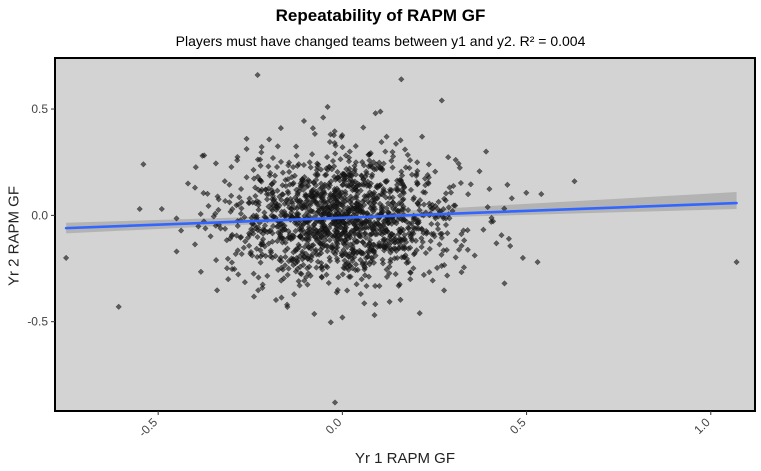 The height and width of the screenshot is (471, 761). Describe the element at coordinates (401, 215) in the screenshot. I see `trend-line-layer` at that location.